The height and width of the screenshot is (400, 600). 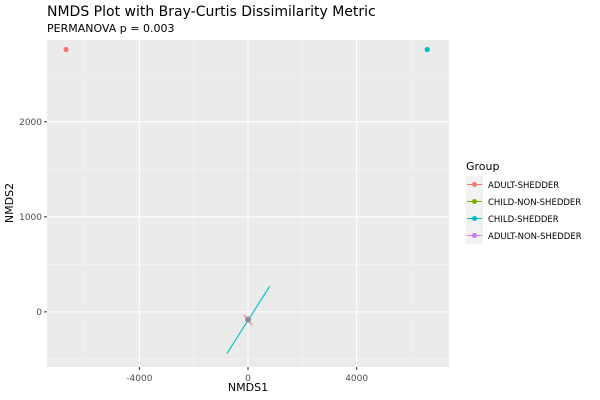 What do you see at coordinates (139, 379) in the screenshot?
I see `x-tick-label: -4000` at bounding box center [139, 379].